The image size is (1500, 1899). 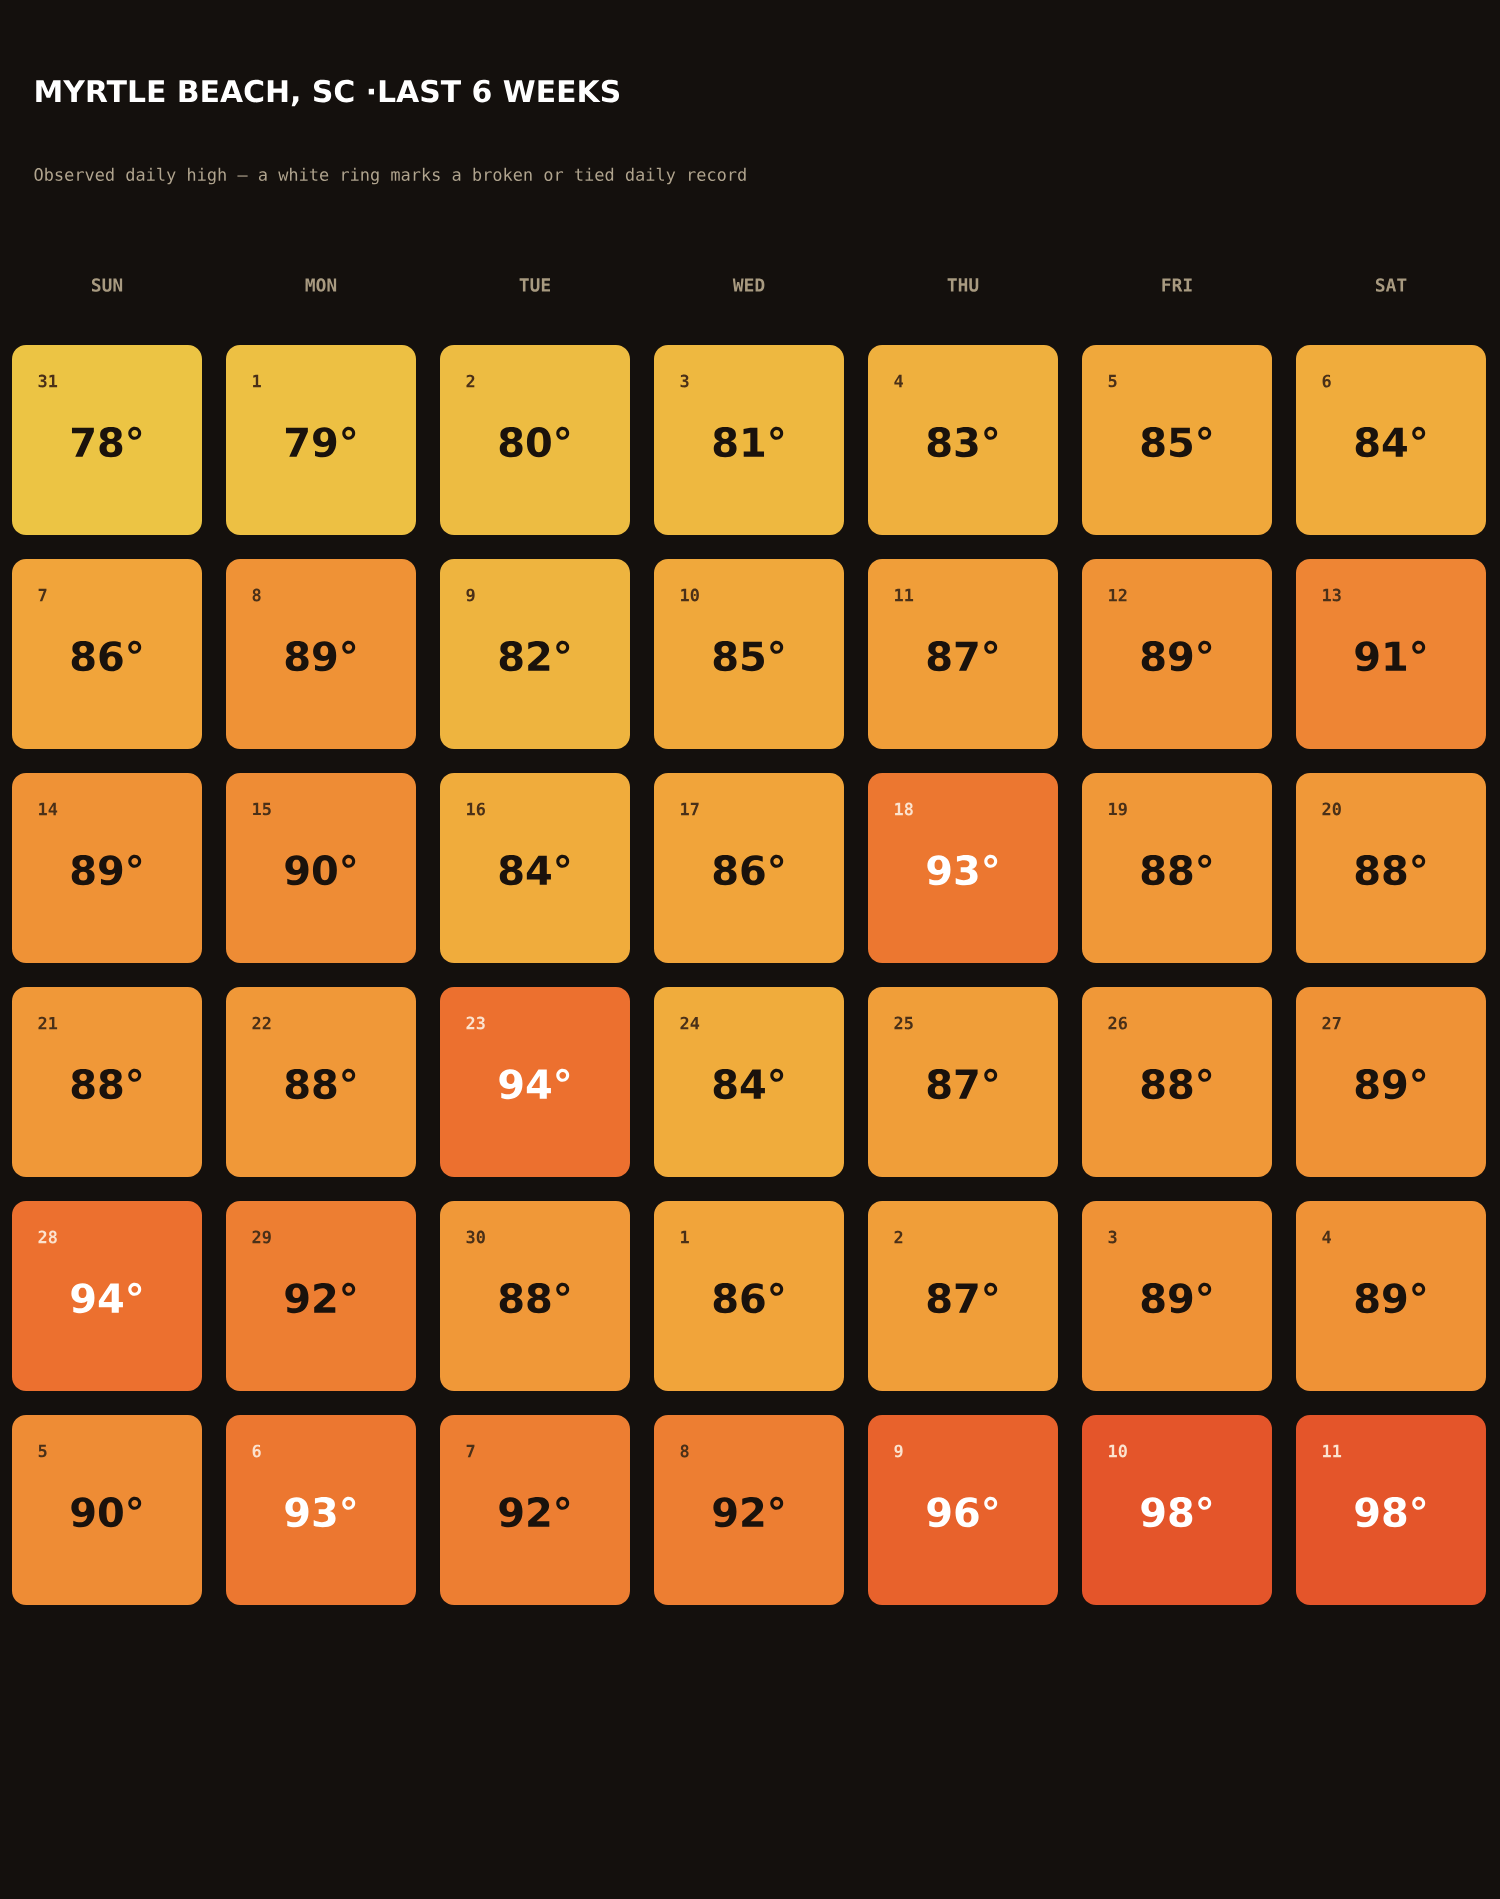 I want to click on annotation: 31, so click(x=48, y=381).